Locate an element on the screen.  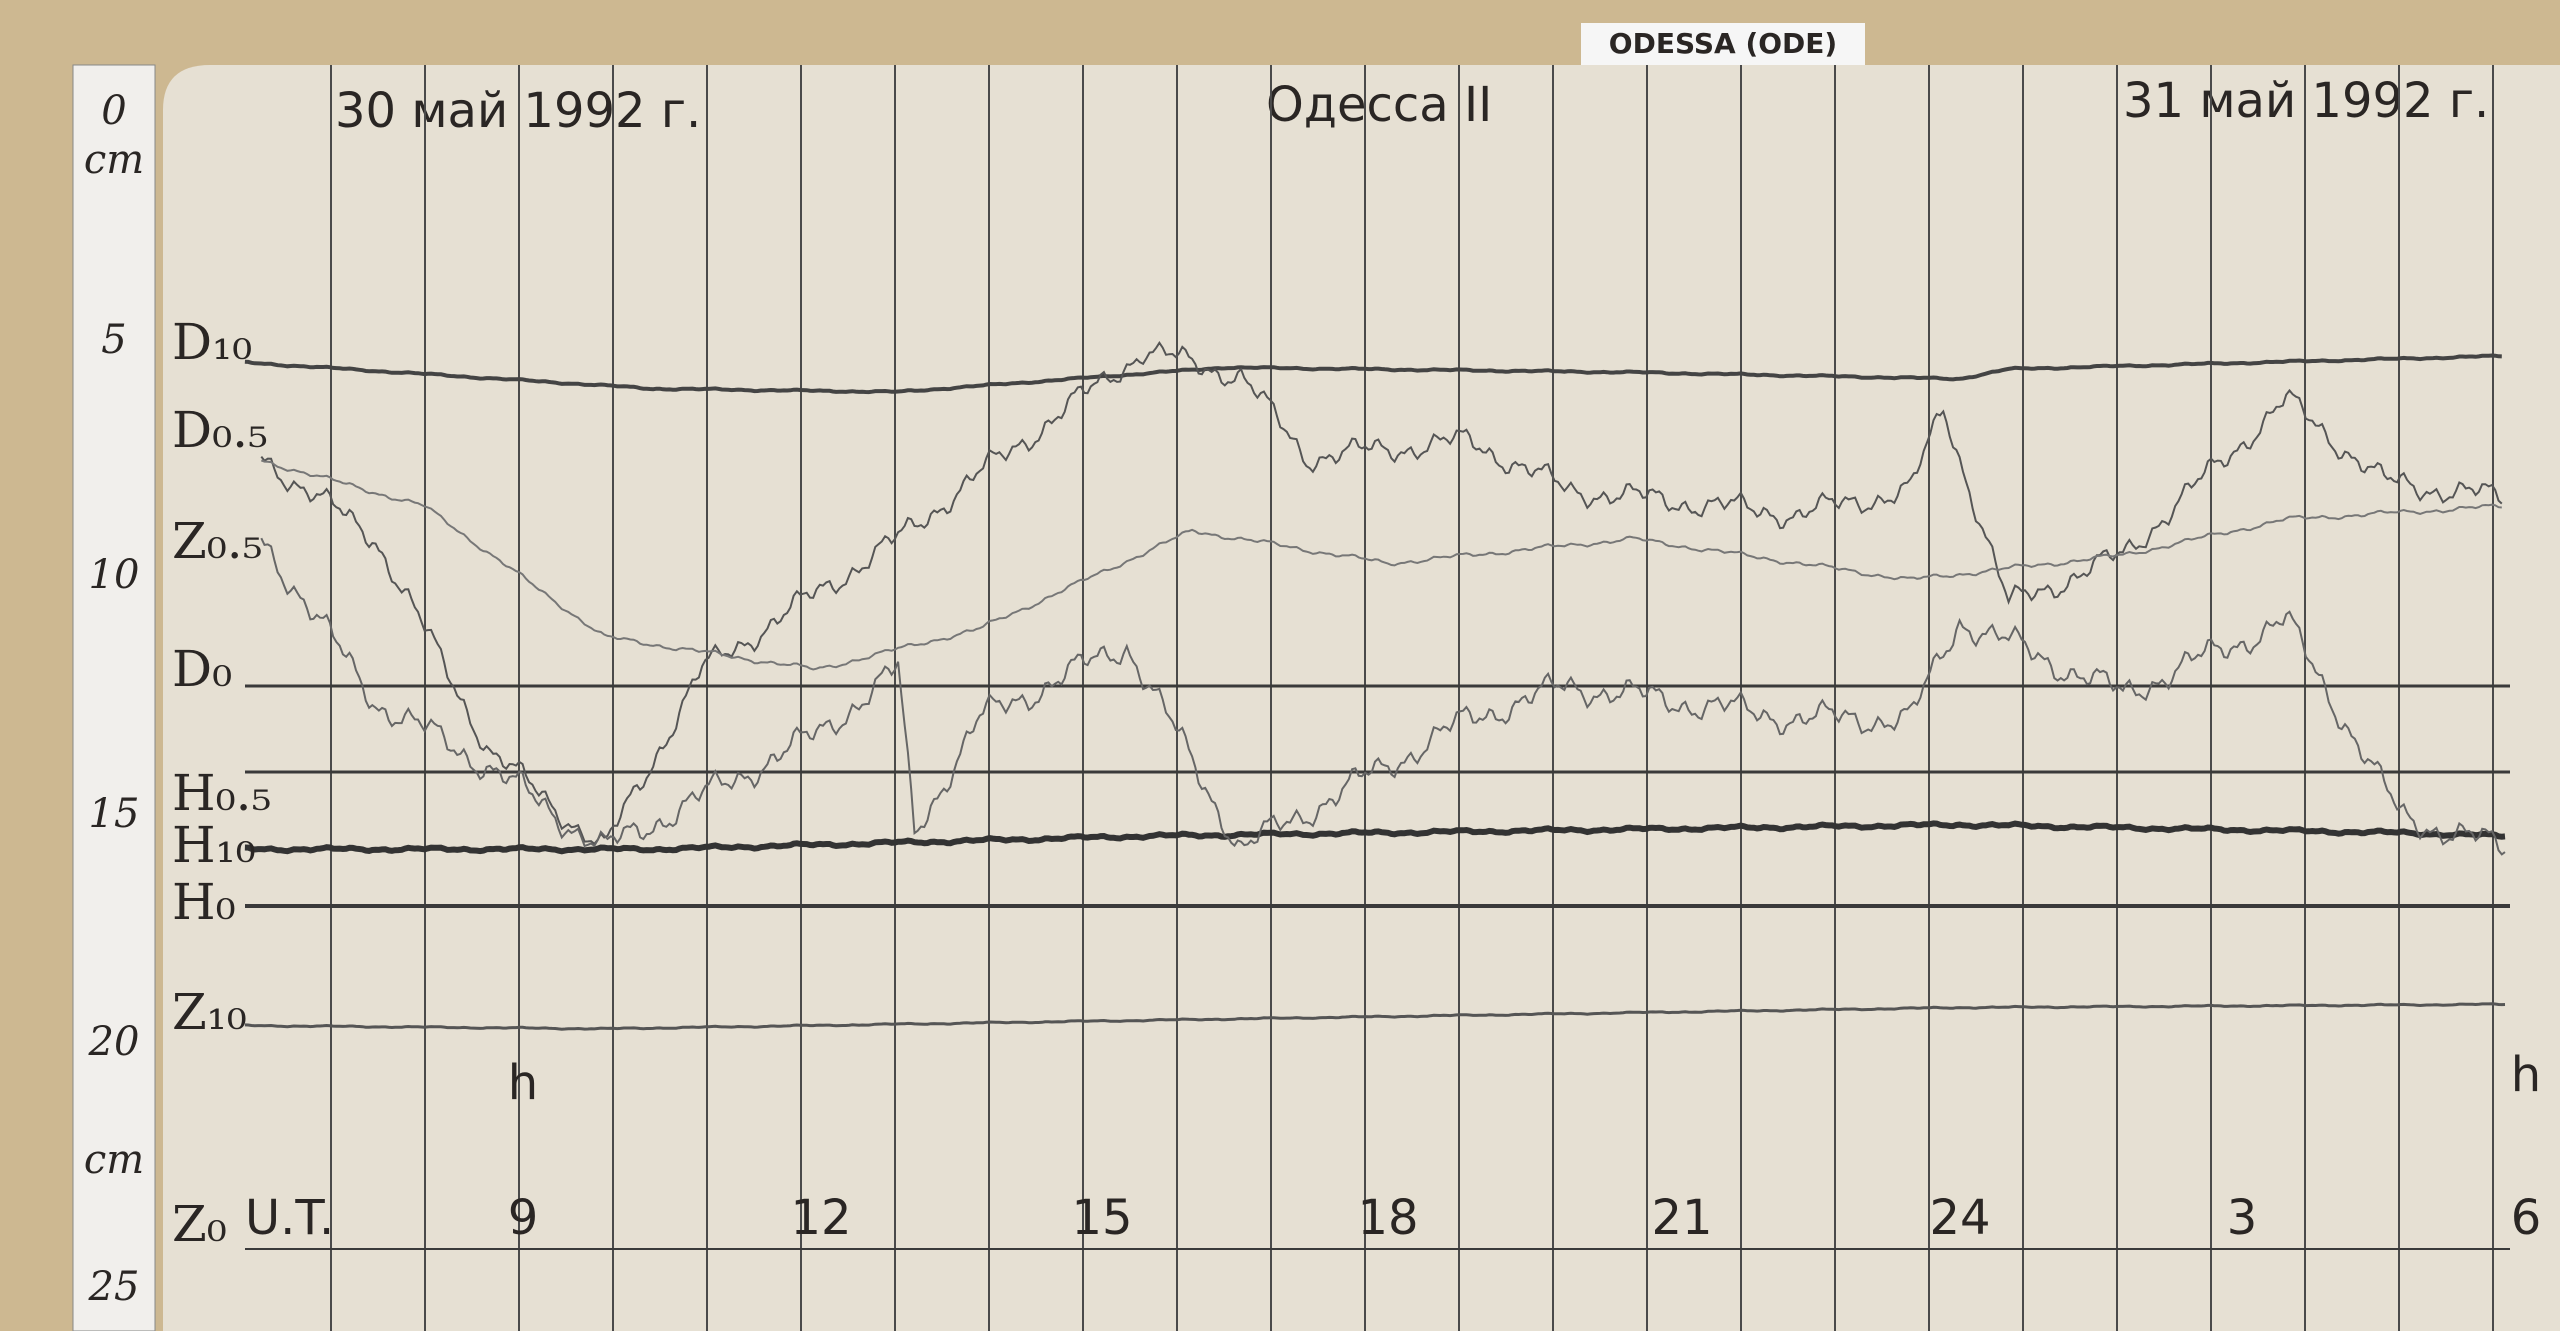
ruler-label: 5 is located at coordinates (113, 340).